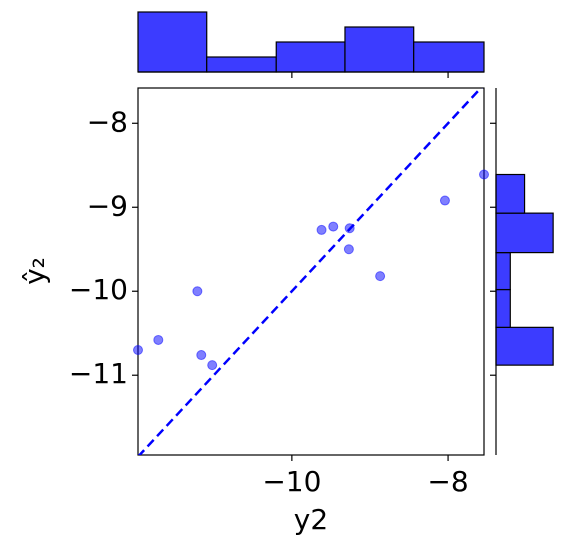 Image resolution: width=565 pixels, height=551 pixels. What do you see at coordinates (98, 289) in the screenshot?
I see `y-tick-label: −10` at bounding box center [98, 289].